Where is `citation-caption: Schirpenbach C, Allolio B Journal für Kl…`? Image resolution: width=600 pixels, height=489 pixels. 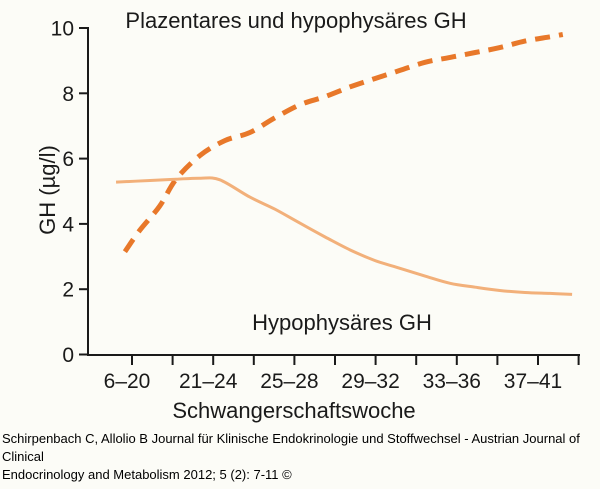
citation-caption: Schirpenbach C, Allolio B Journal für Kl… is located at coordinates (300, 457).